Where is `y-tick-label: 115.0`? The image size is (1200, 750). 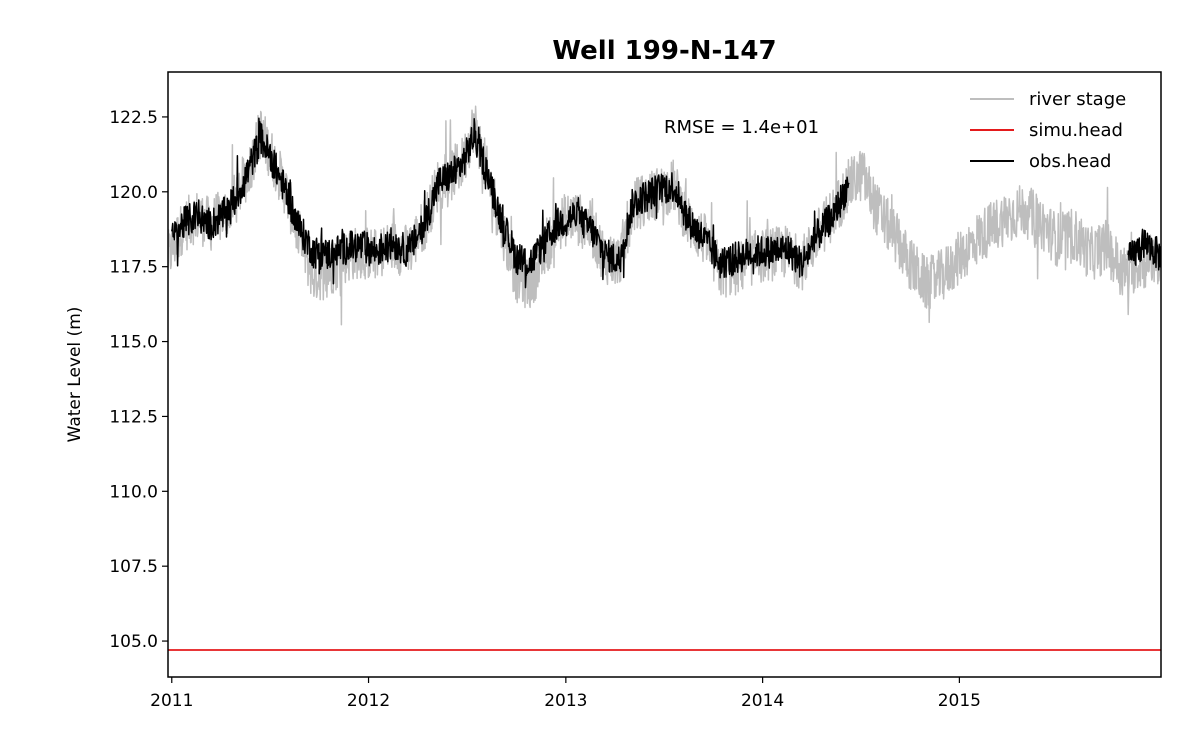
y-tick-label: 115.0 is located at coordinates (133, 343).